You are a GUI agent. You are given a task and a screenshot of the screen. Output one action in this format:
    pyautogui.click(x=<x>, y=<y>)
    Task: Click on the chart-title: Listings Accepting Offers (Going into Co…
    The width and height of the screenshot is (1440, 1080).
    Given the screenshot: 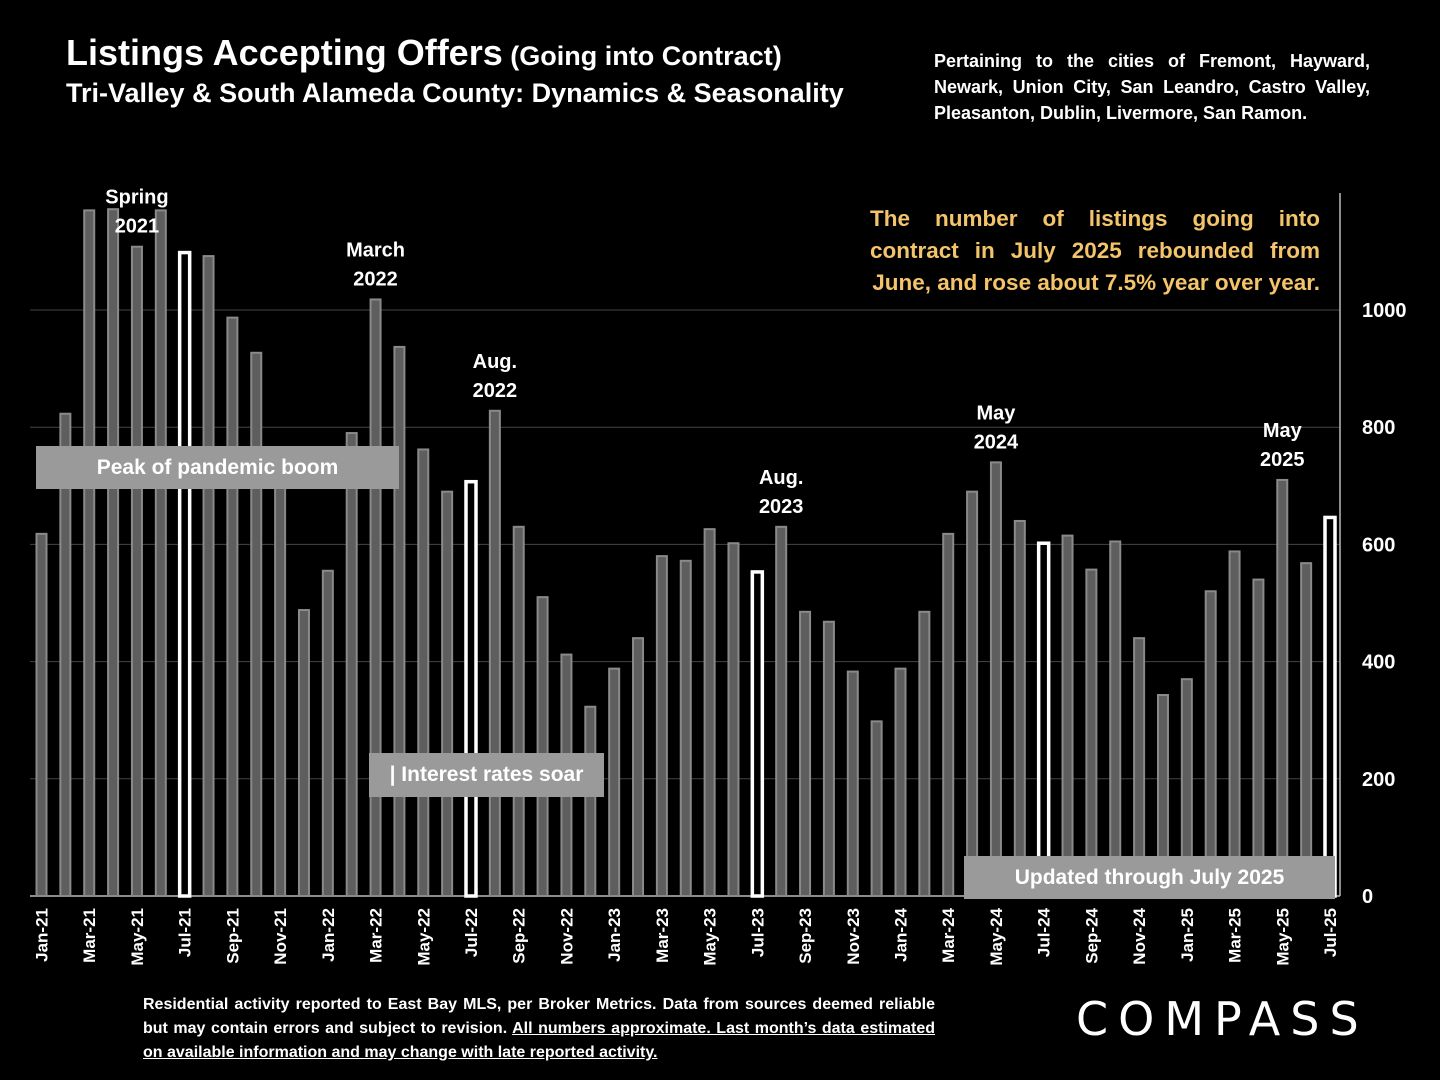 What is the action you would take?
    pyautogui.click(x=424, y=53)
    